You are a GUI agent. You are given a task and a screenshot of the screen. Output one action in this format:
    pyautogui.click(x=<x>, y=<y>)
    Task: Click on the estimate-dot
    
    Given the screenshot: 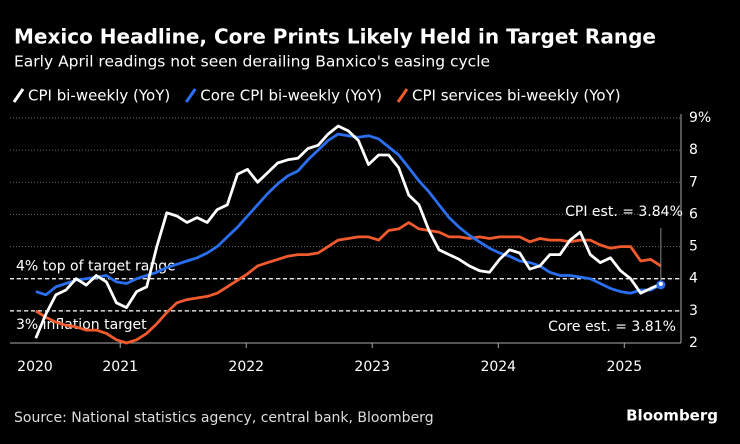 What is the action you would take?
    pyautogui.click(x=660, y=283)
    